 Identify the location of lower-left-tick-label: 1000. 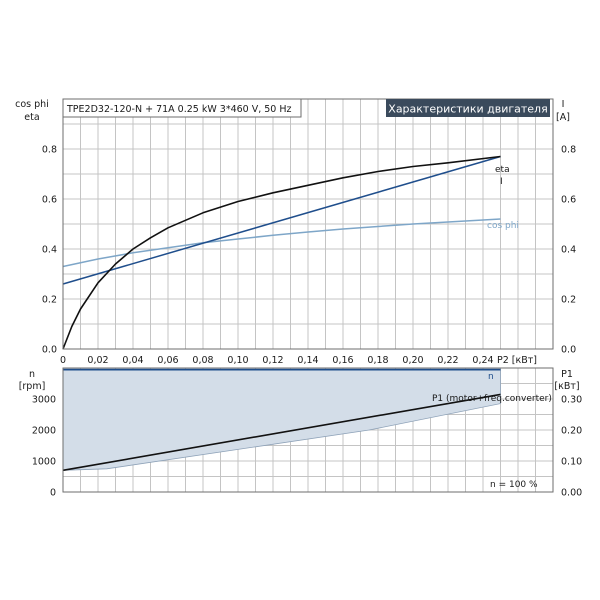
(44, 462).